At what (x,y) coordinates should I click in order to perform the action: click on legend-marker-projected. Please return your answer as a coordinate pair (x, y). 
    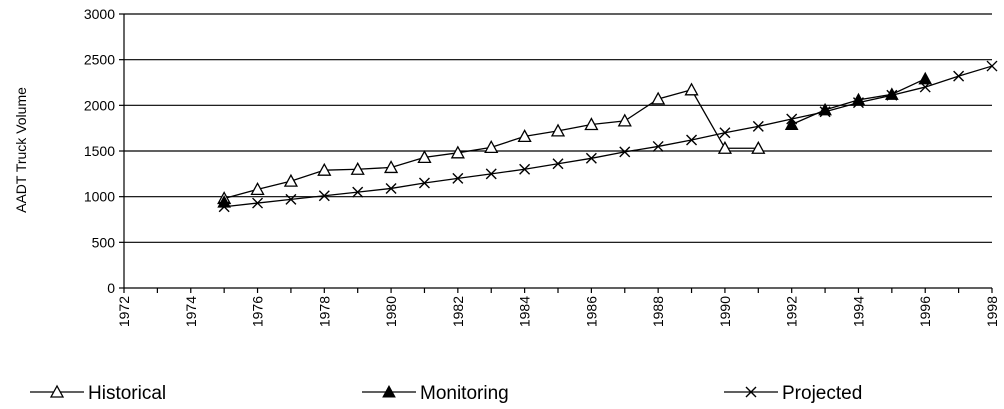
    Looking at the image, I should click on (751, 392).